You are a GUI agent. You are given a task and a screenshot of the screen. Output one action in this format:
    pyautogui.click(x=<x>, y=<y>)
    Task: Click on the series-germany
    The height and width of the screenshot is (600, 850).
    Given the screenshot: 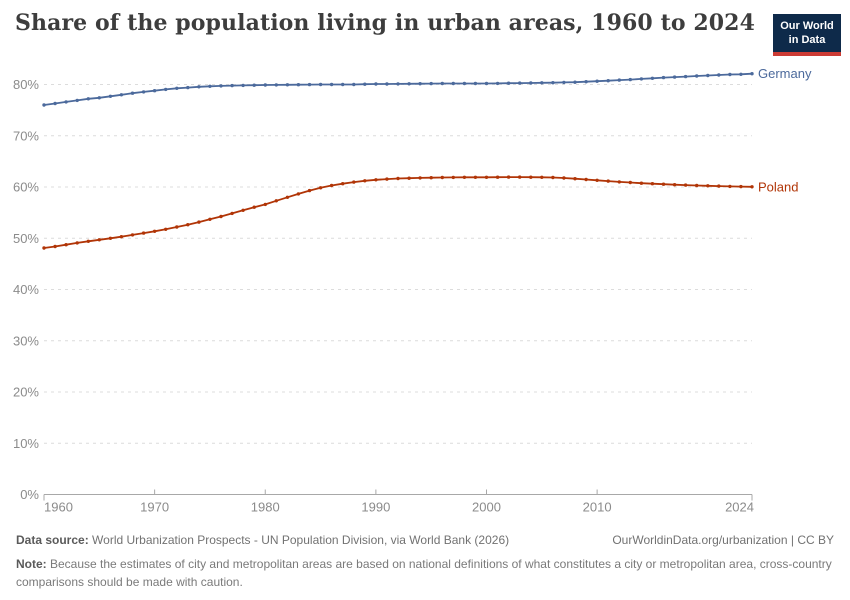 What is the action you would take?
    pyautogui.click(x=398, y=89)
    